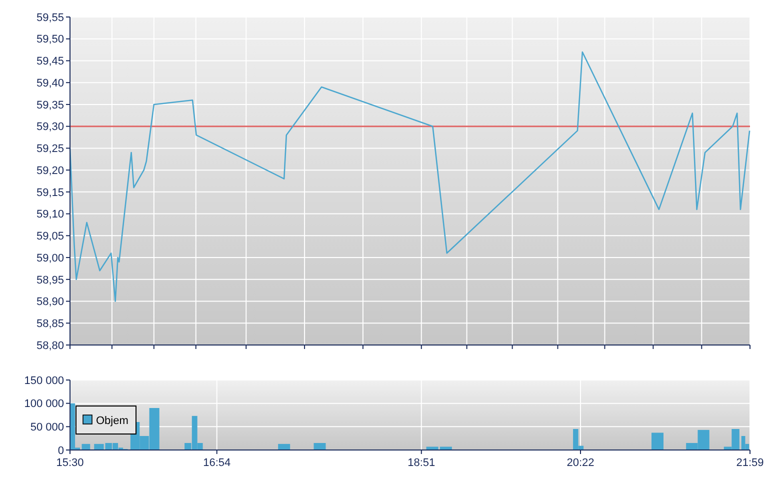  Describe the element at coordinates (50, 258) in the screenshot. I see `y-tick-label: 59,00` at that location.